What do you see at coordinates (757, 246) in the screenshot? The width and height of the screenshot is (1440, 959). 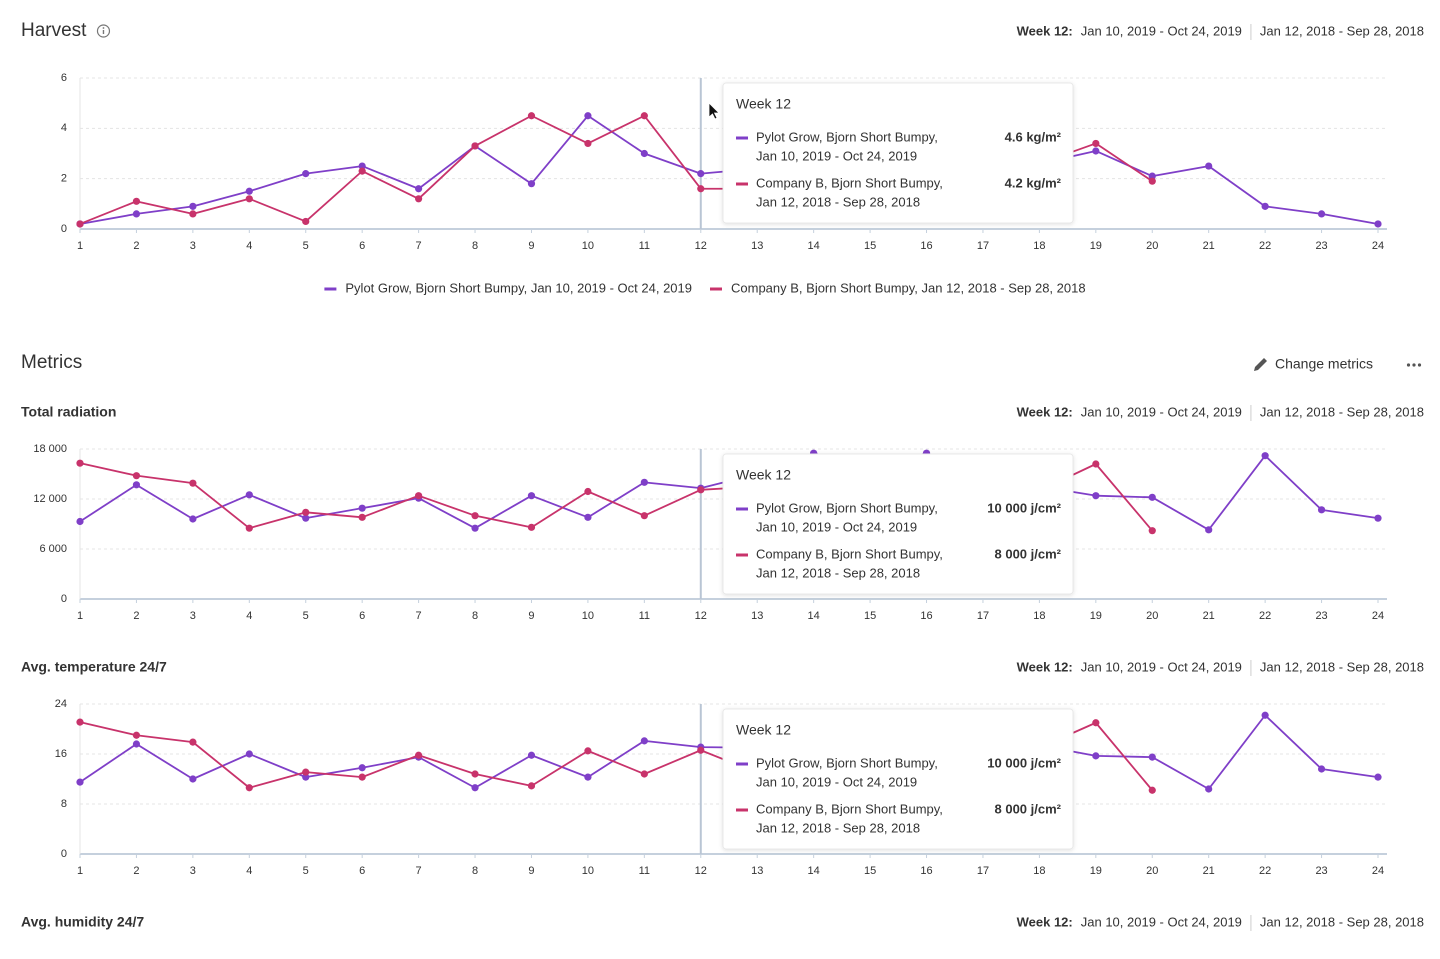 I see `x-tick-label: 13` at bounding box center [757, 246].